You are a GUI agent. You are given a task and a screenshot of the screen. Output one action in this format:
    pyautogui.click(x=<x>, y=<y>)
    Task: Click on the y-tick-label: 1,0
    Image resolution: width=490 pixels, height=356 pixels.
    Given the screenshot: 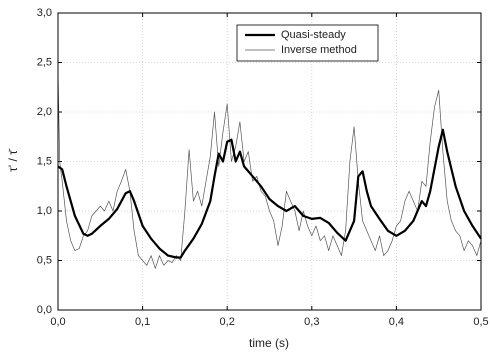 What is the action you would take?
    pyautogui.click(x=44, y=211)
    